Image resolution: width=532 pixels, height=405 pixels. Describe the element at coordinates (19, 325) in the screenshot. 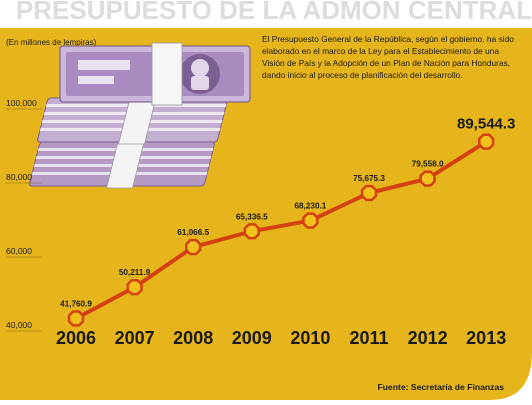

I see `y-tick-label: 40,000` at that location.